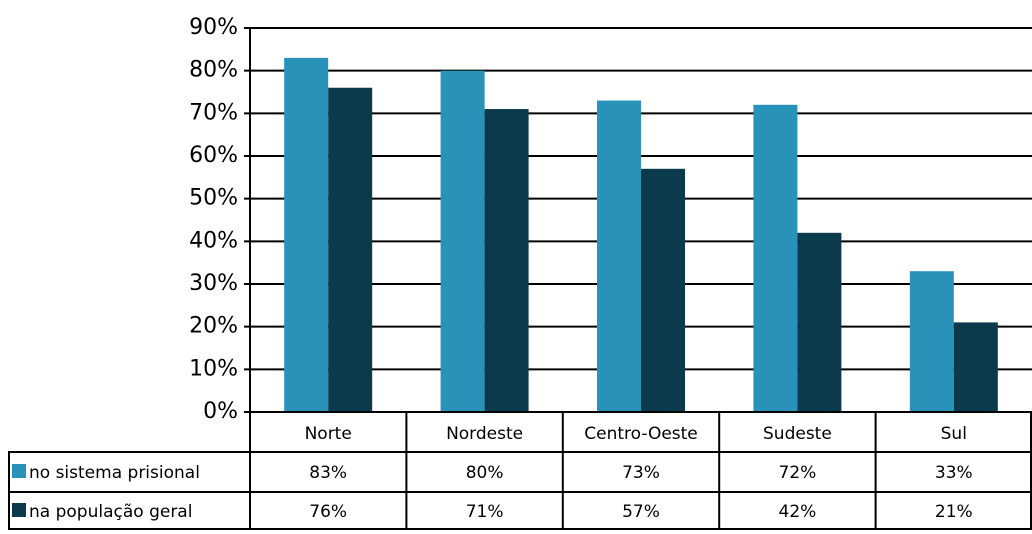 This screenshot has height=534, width=1032. Describe the element at coordinates (641, 512) in the screenshot. I see `table-value: 57%` at that location.